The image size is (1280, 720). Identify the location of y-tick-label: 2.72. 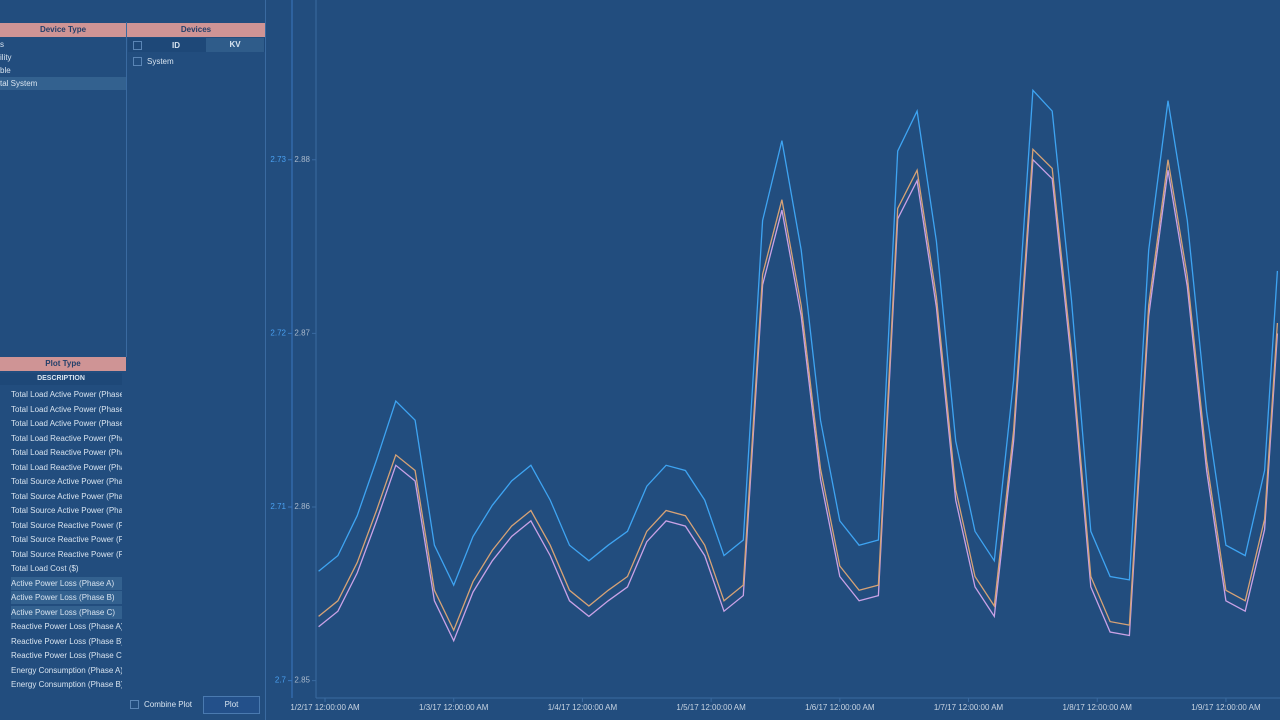
(278, 332).